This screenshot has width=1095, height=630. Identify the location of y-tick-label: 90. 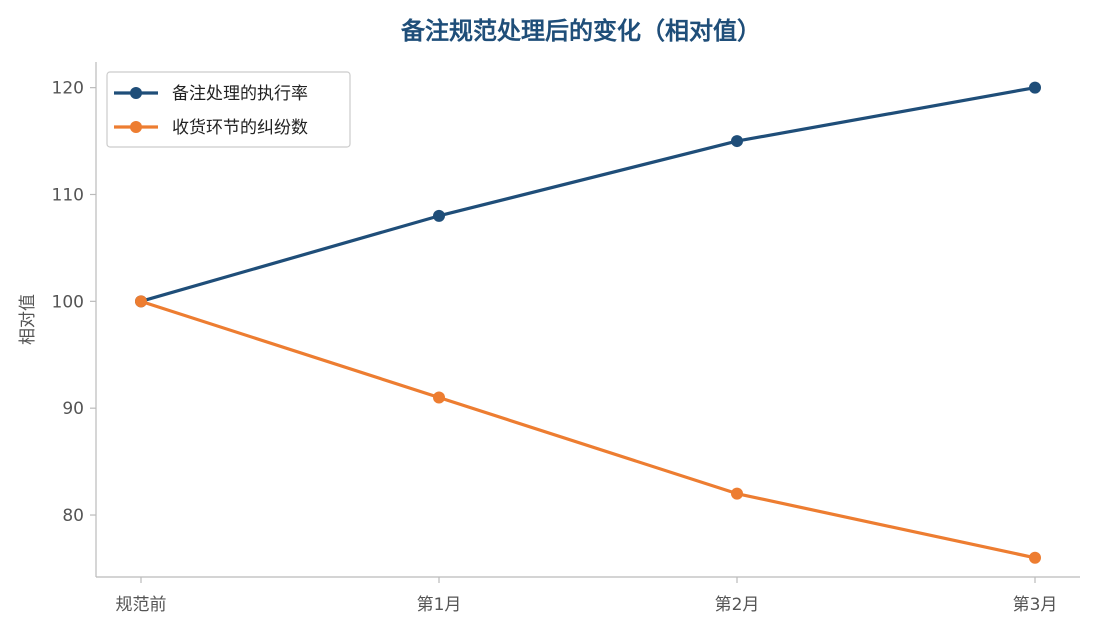
(73, 409).